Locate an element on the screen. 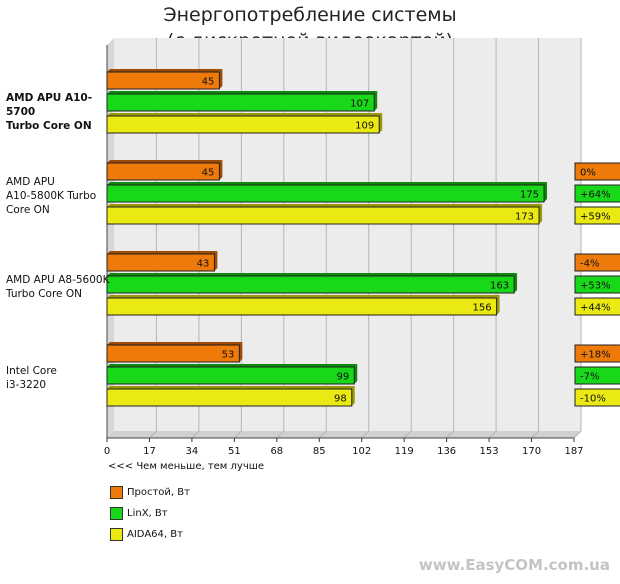 This screenshot has width=620, height=584. x-tick-label: 17 is located at coordinates (149, 451).